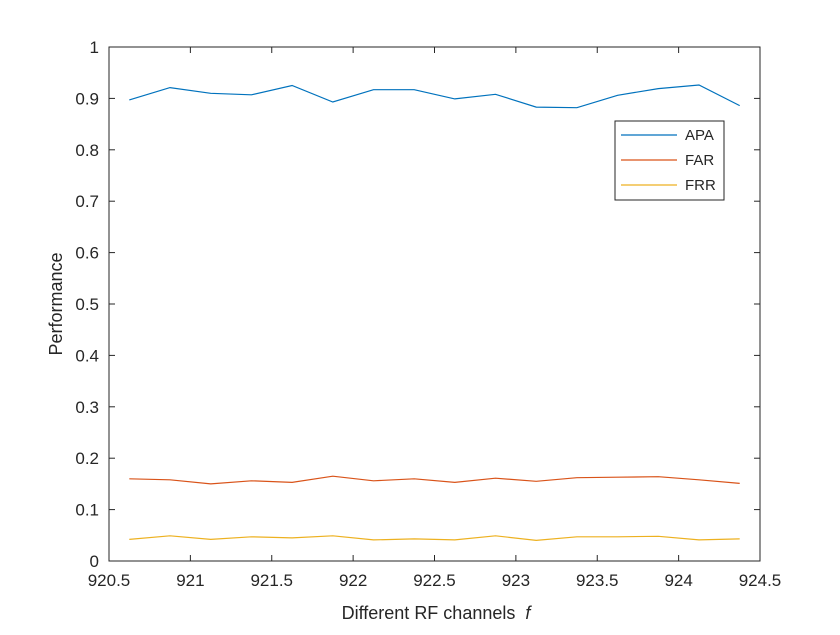  I want to click on series-line-far, so click(434, 480).